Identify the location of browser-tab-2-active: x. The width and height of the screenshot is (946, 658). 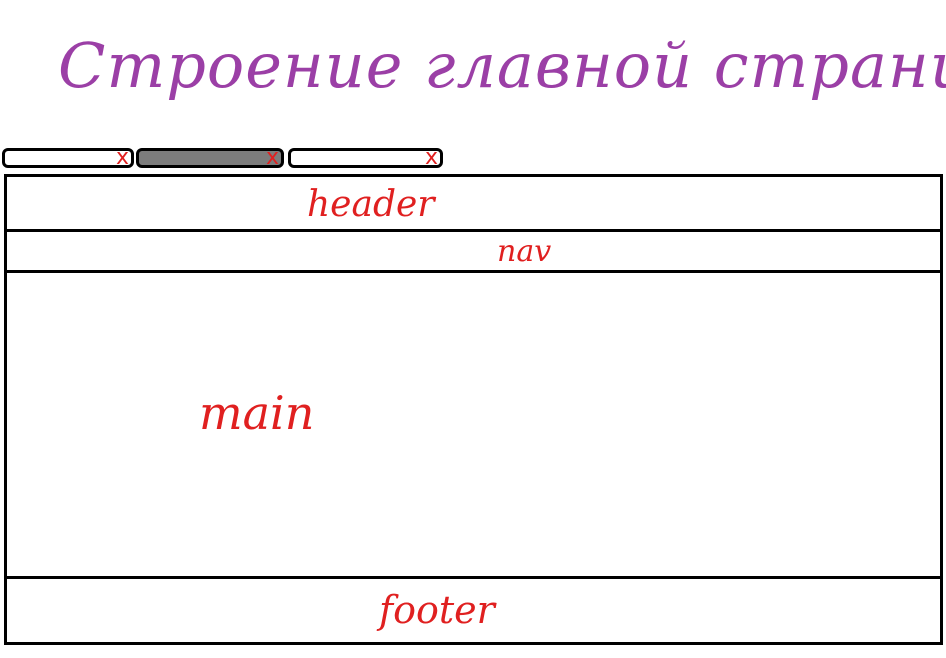
(210, 157).